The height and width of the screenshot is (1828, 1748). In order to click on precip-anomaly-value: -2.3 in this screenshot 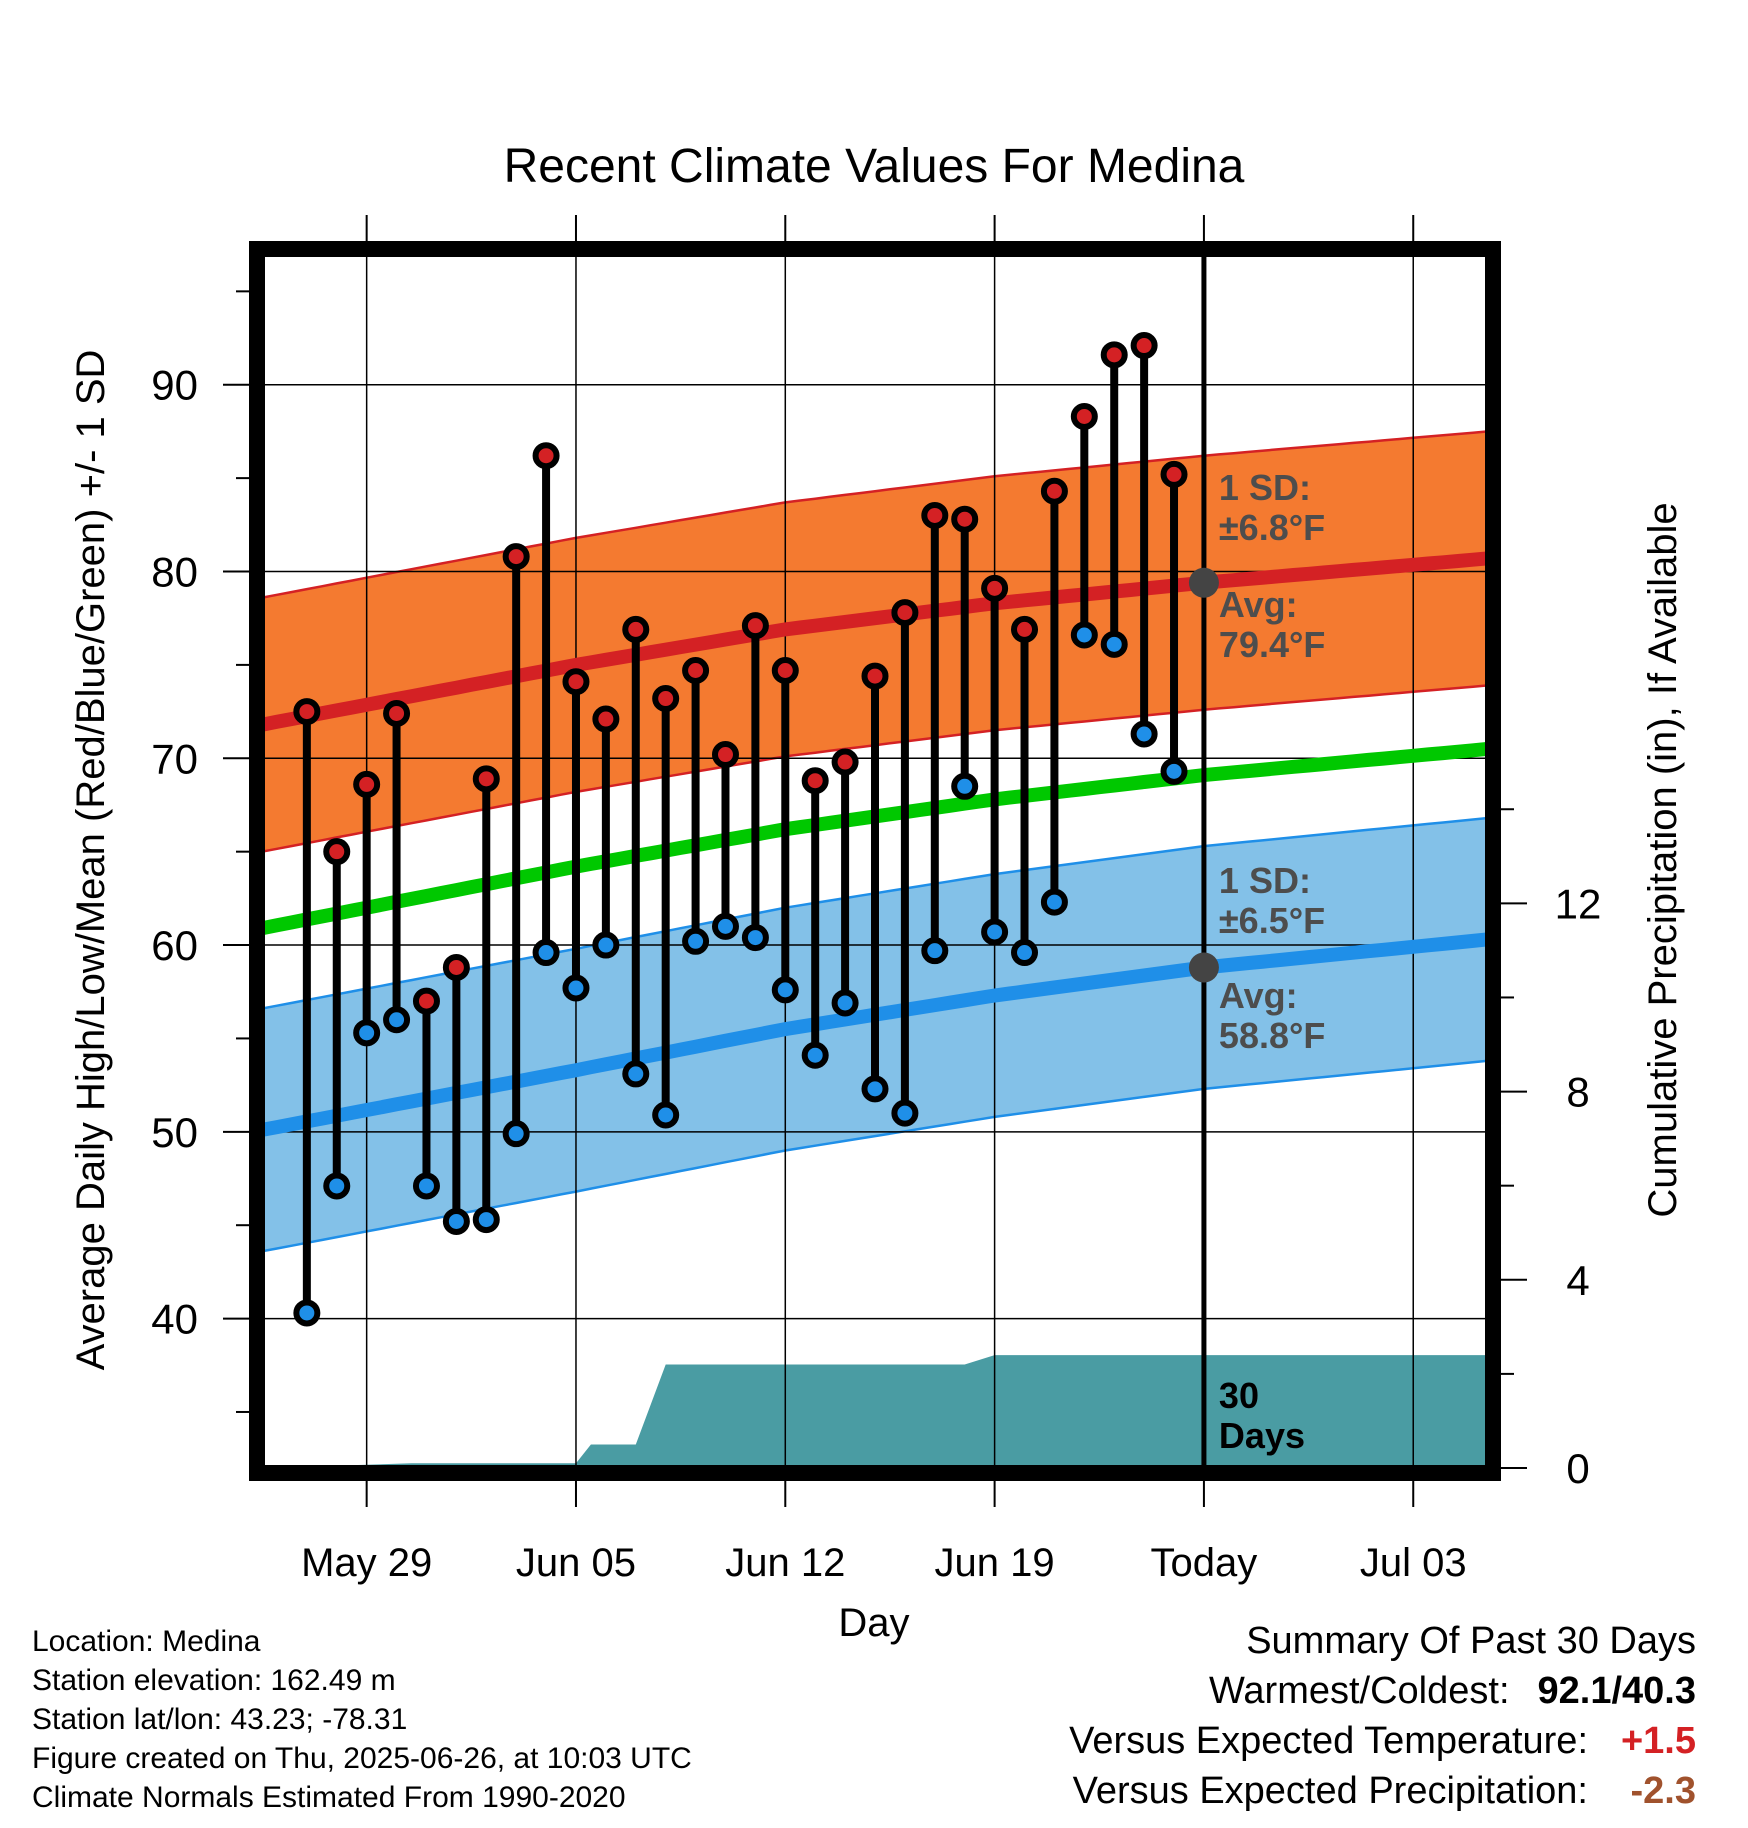, I will do `click(1663, 1791)`.